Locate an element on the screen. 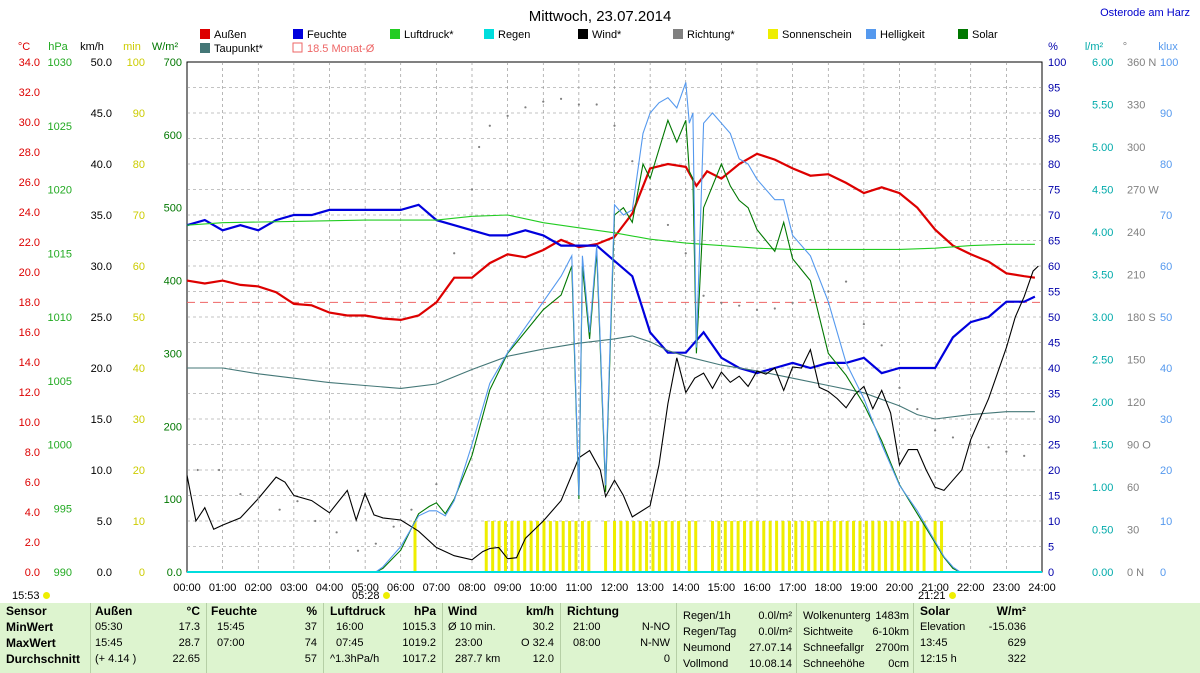  axis-tick-solar: 100 is located at coordinates (173, 500).